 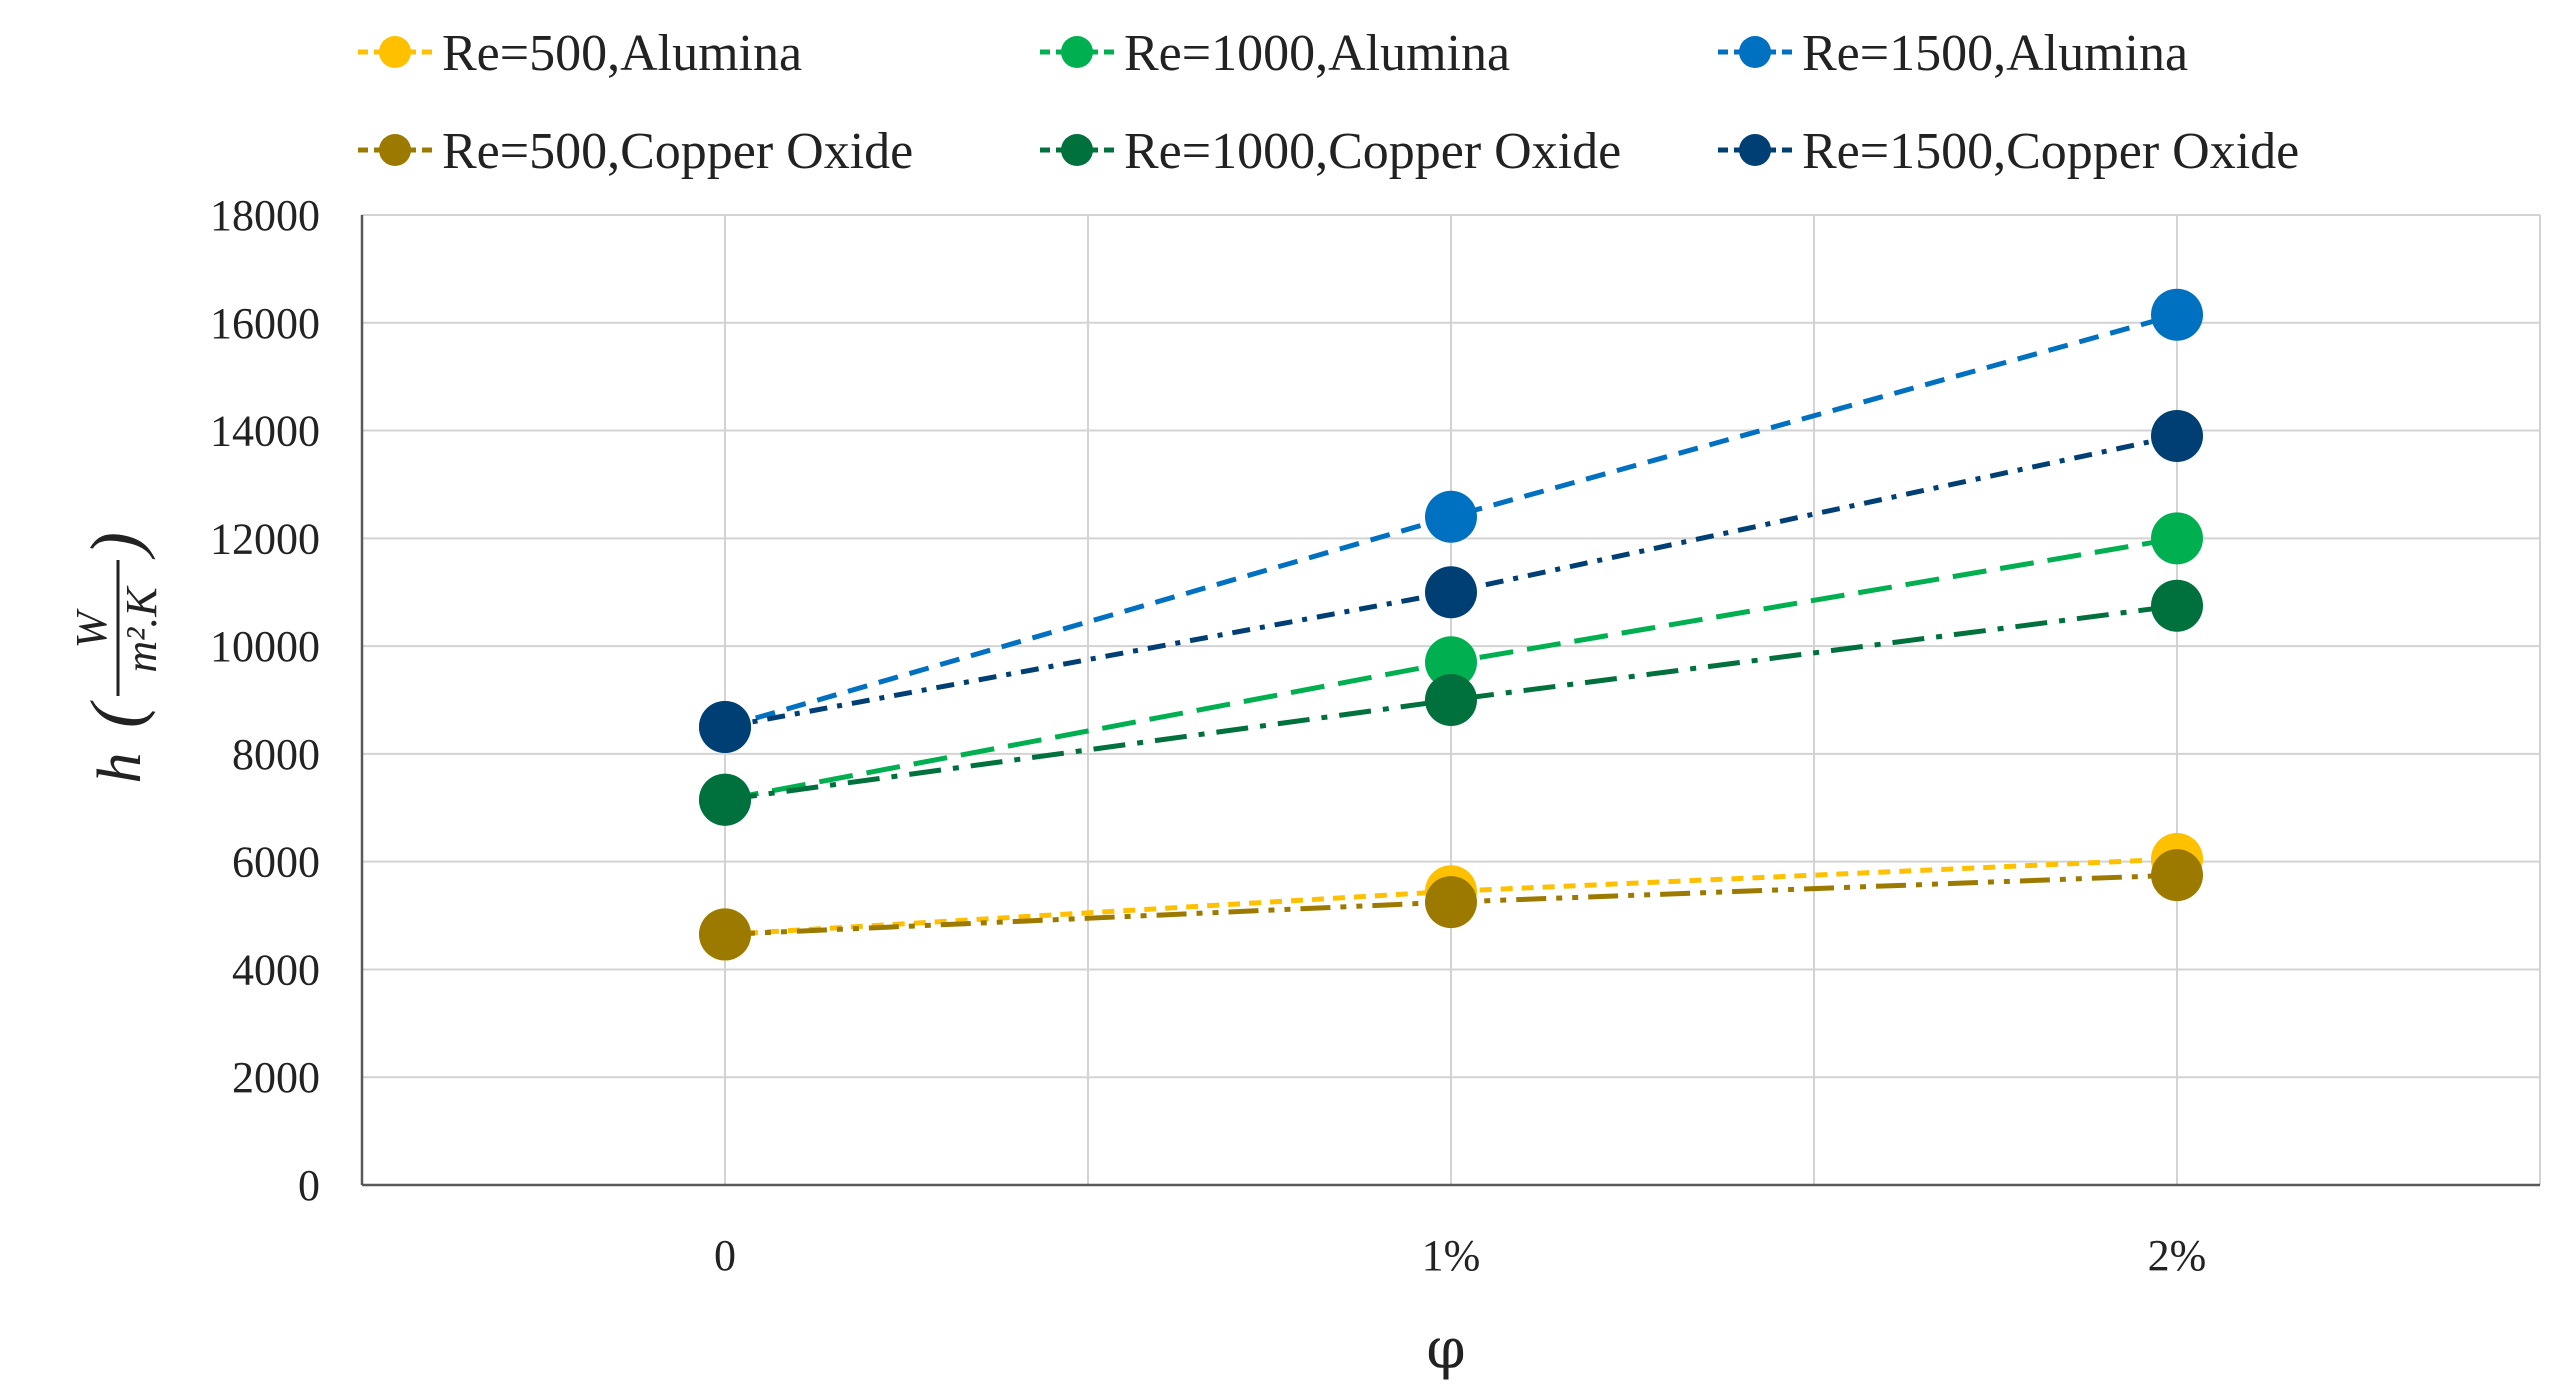 I want to click on y-axis-label-open-paren: (, so click(x=116, y=714).